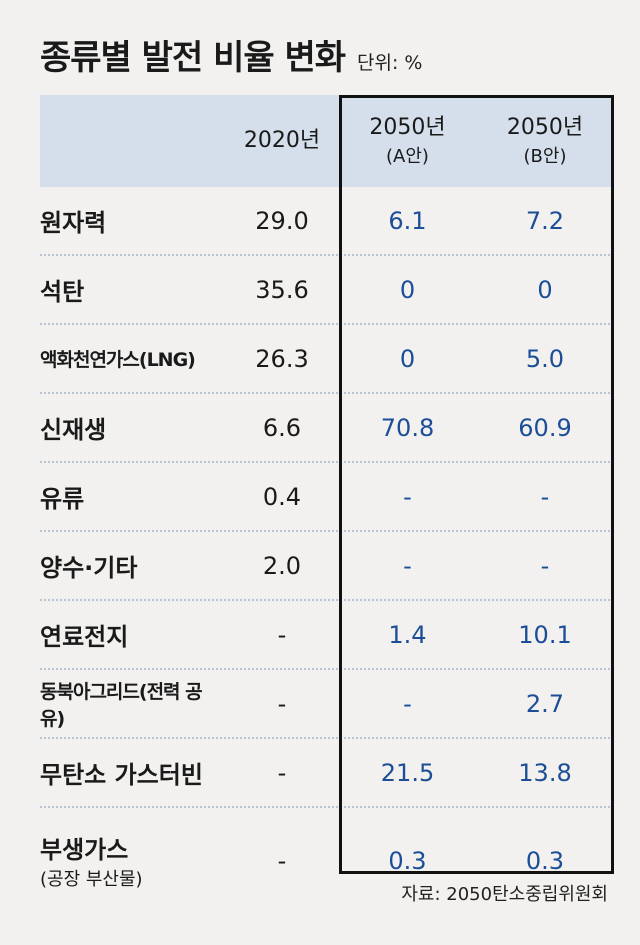 The image size is (640, 945). What do you see at coordinates (327, 428) in the screenshot?
I see `table-row: 신재생 6.6 70.8 60.9` at bounding box center [327, 428].